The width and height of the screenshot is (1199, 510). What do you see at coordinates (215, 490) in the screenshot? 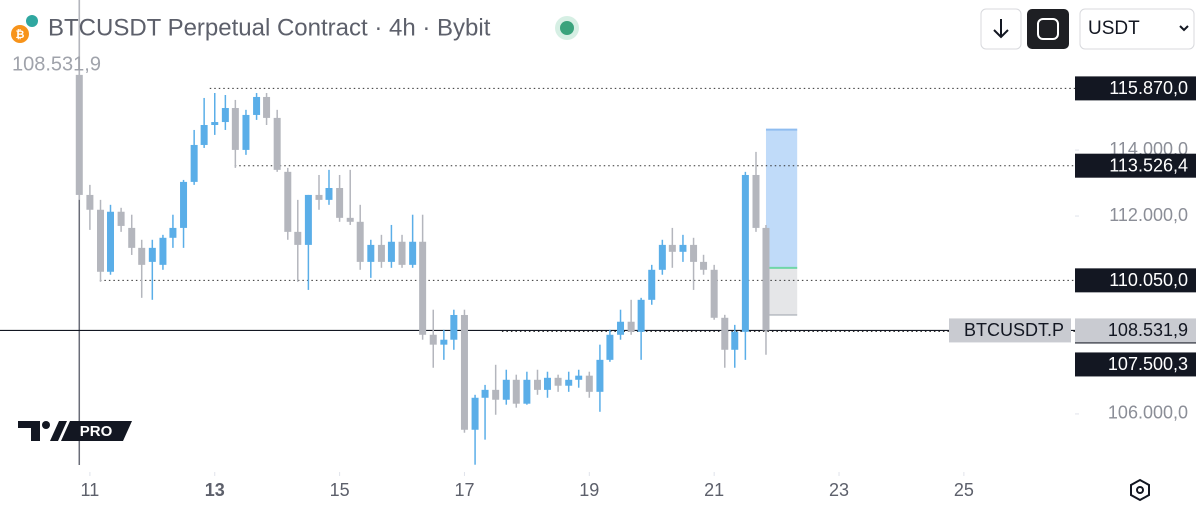
I see `x-tick-label: 13` at bounding box center [215, 490].